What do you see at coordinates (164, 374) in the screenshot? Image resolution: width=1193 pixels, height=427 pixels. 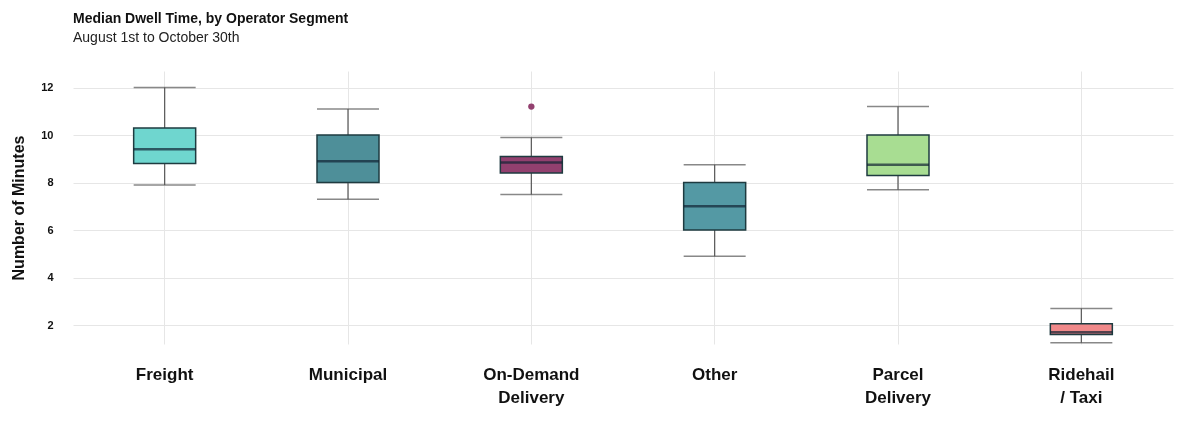 I see `x-tick-label: Freight` at bounding box center [164, 374].